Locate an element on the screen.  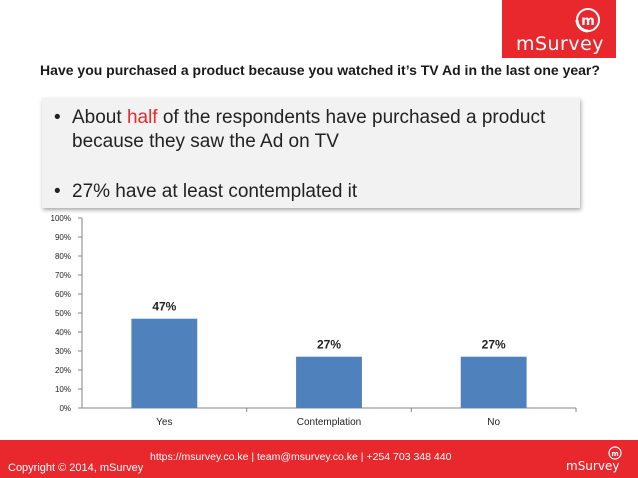
footer-logo-text: mSurvey is located at coordinates (593, 466).